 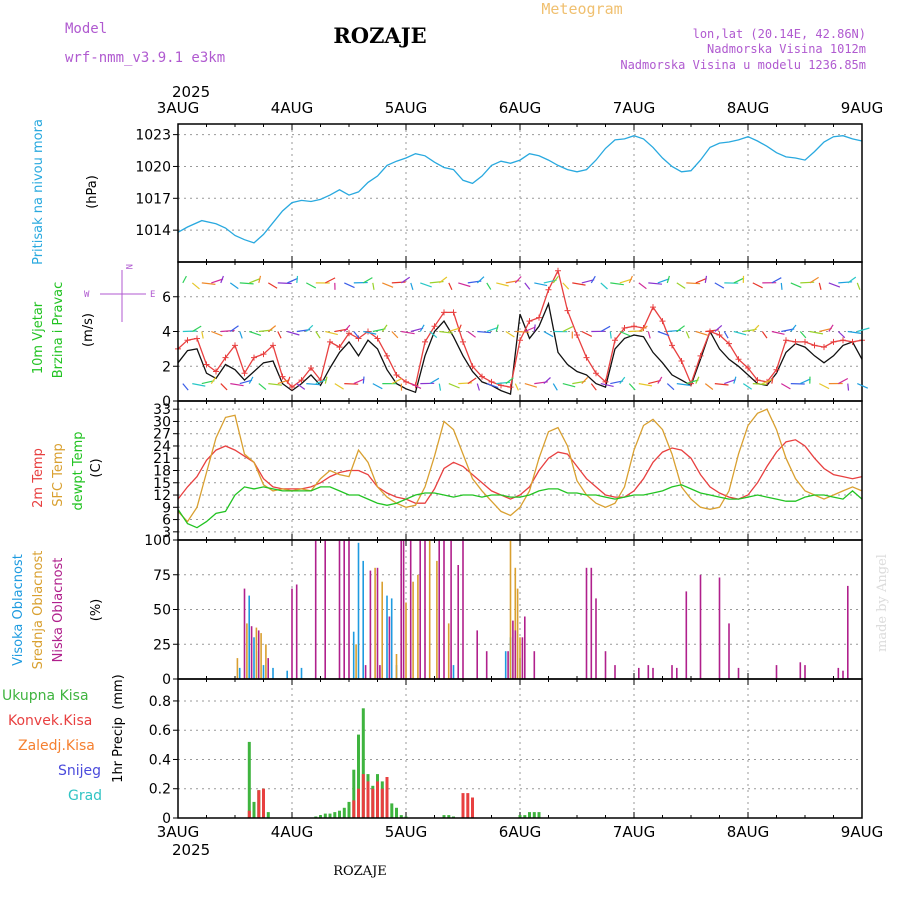 What do you see at coordinates (85, 796) in the screenshot?
I see `legend-graupel: Grad` at bounding box center [85, 796].